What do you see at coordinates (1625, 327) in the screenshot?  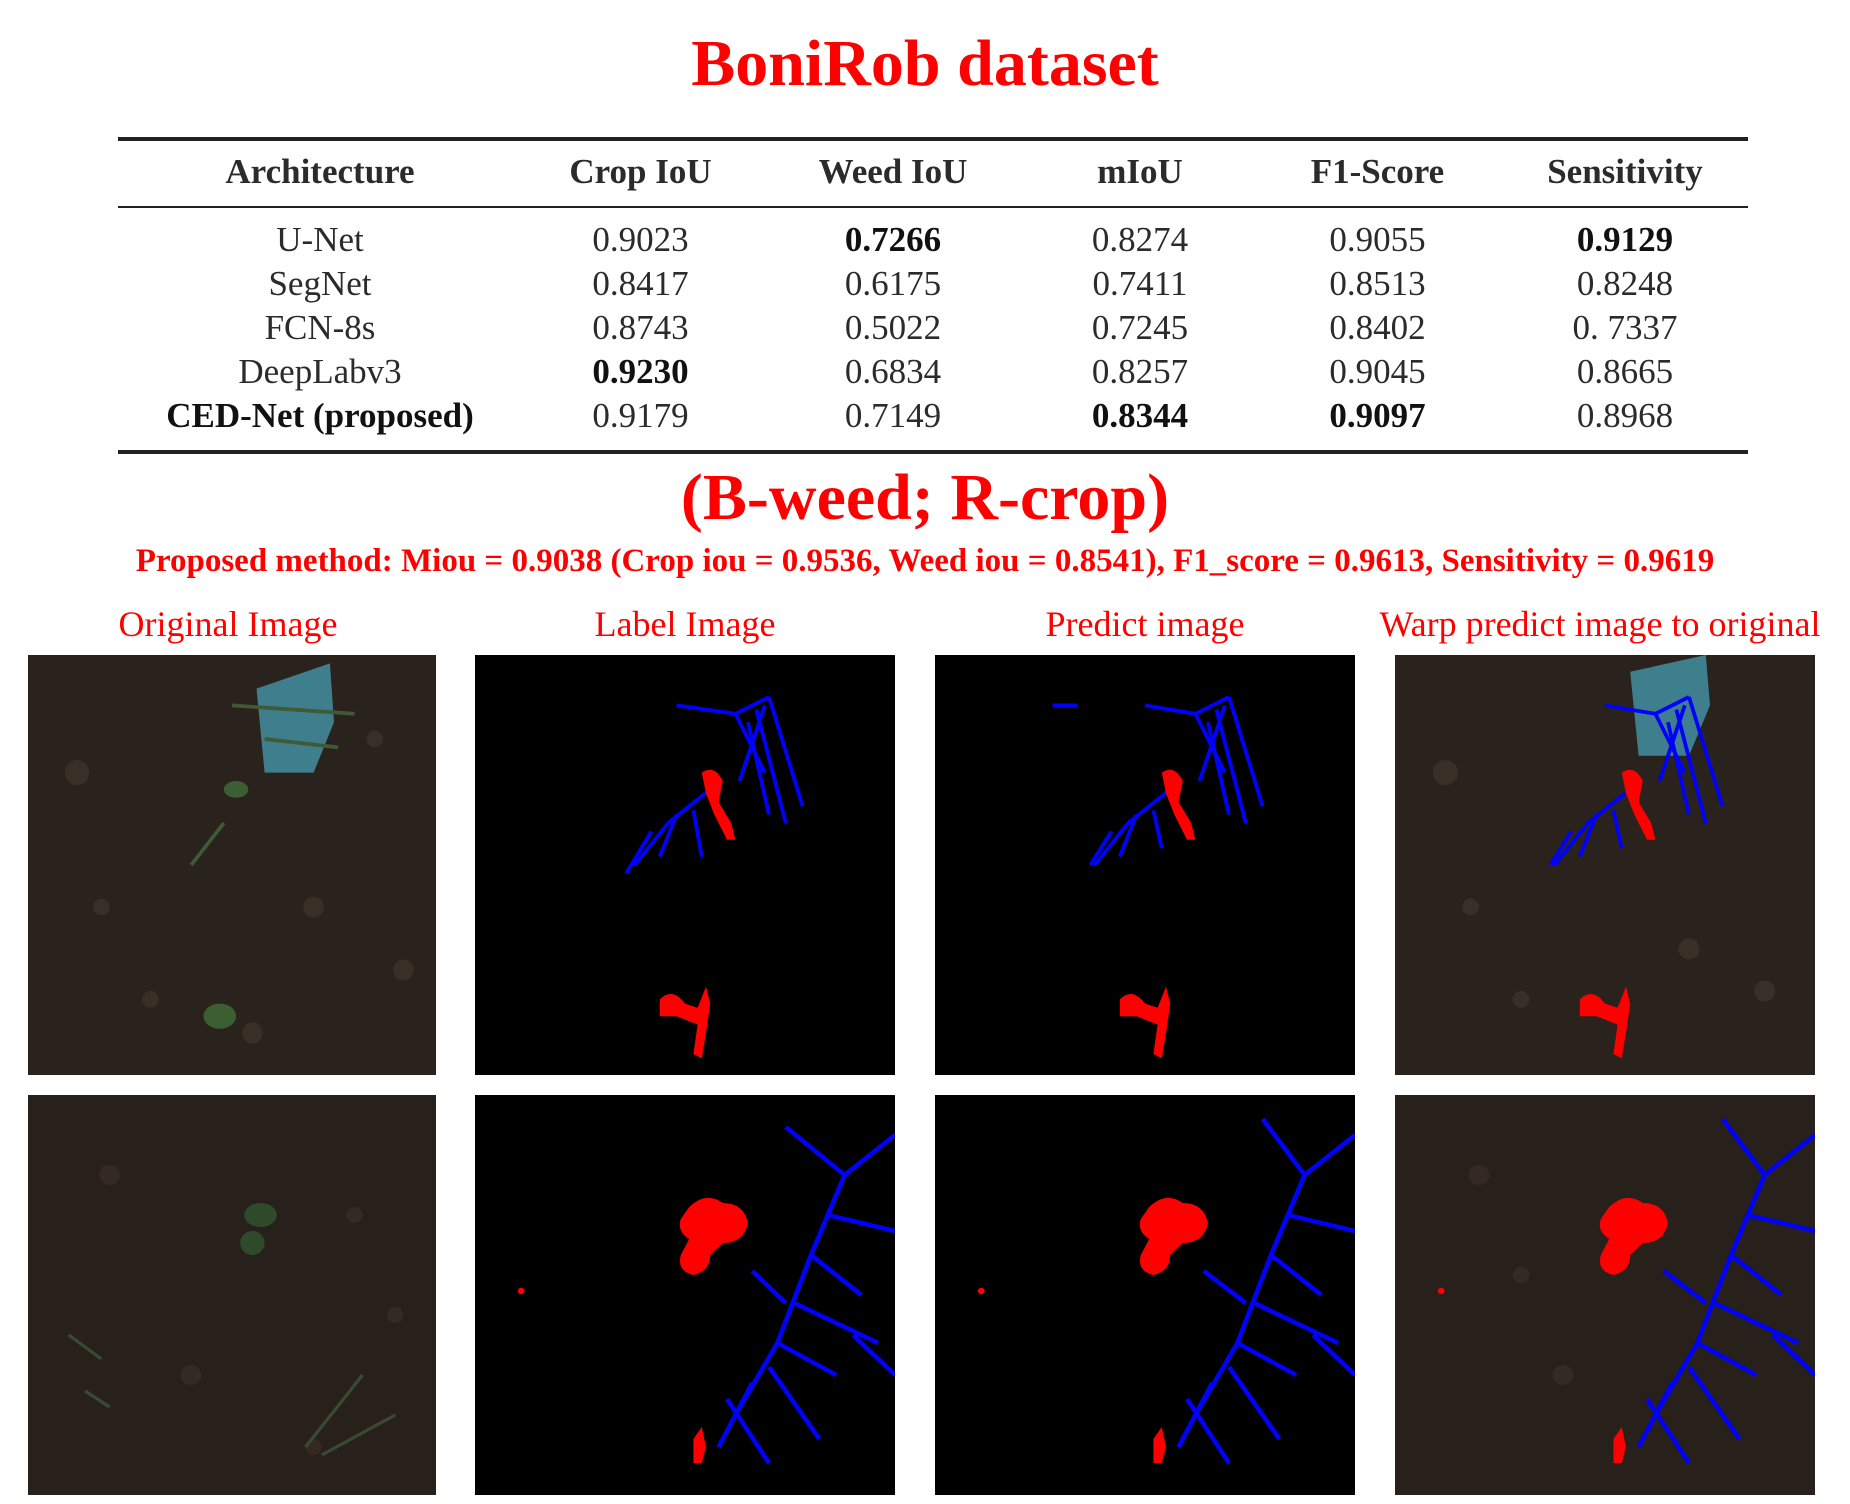 I see `sensitivity-cell: 0. 7337` at bounding box center [1625, 327].